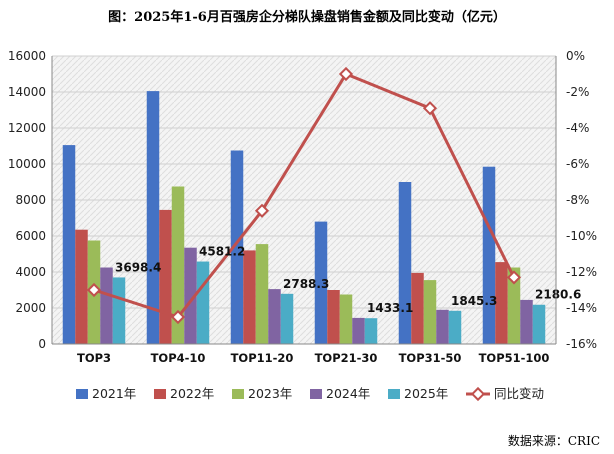  I want to click on data-source: 数据来源：CRIC, so click(553, 441).